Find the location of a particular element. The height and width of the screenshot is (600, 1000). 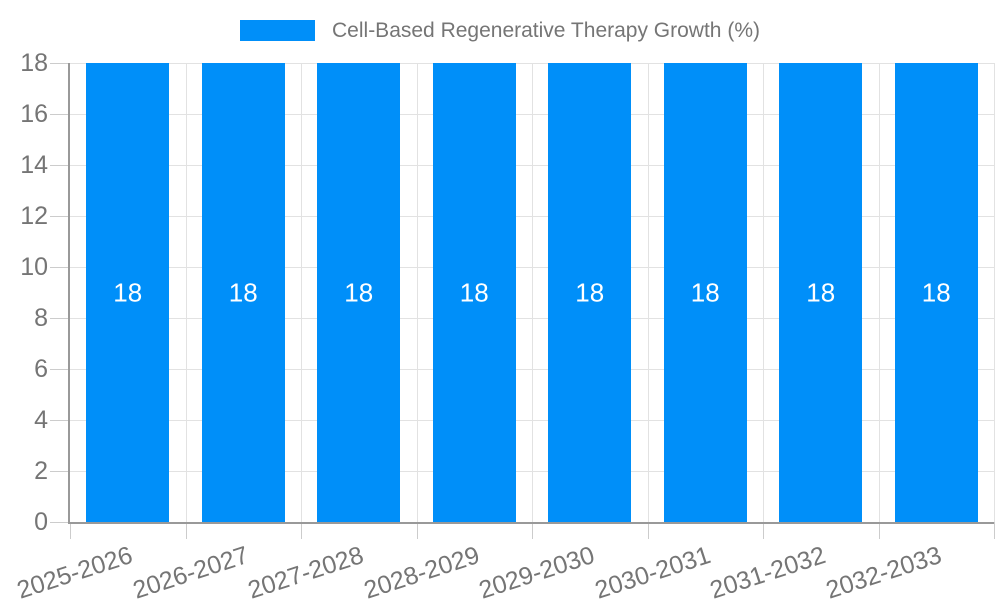

x-axis-category-label: 2031-2032 is located at coordinates (768, 570).